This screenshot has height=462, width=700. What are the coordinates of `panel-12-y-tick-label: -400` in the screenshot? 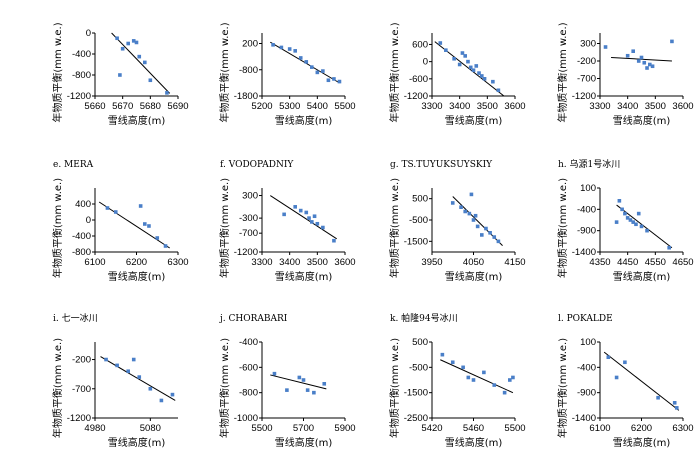 It's located at (586, 367).